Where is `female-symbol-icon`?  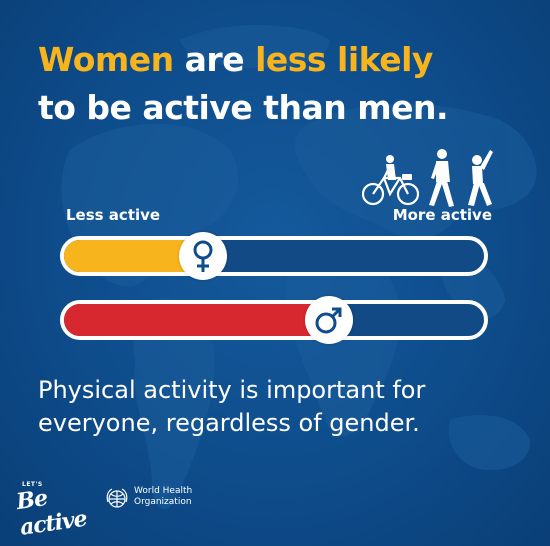
female-symbol-icon is located at coordinates (203, 256).